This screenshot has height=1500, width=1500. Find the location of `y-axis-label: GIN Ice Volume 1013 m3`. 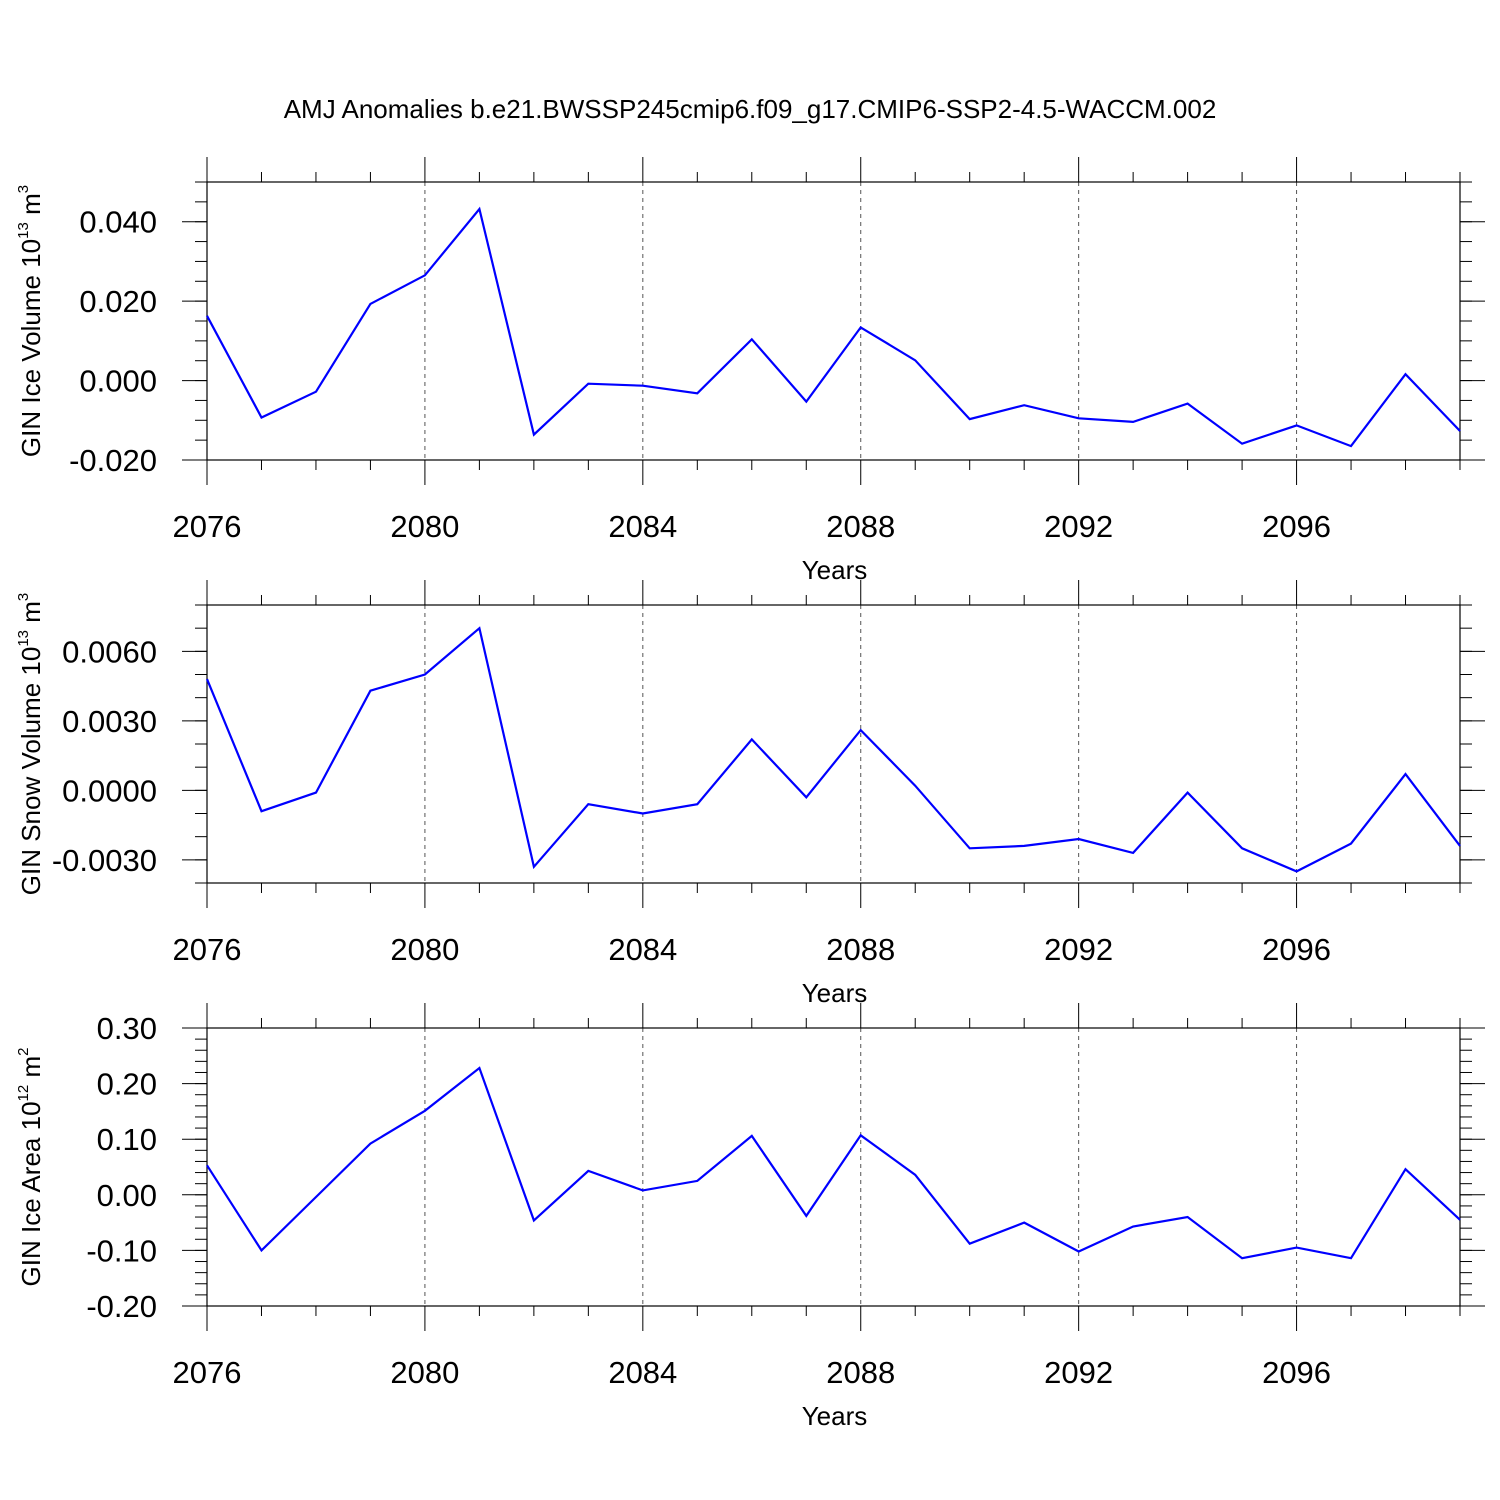

y-axis-label: GIN Ice Volume 1013 m3 is located at coordinates (30, 321).